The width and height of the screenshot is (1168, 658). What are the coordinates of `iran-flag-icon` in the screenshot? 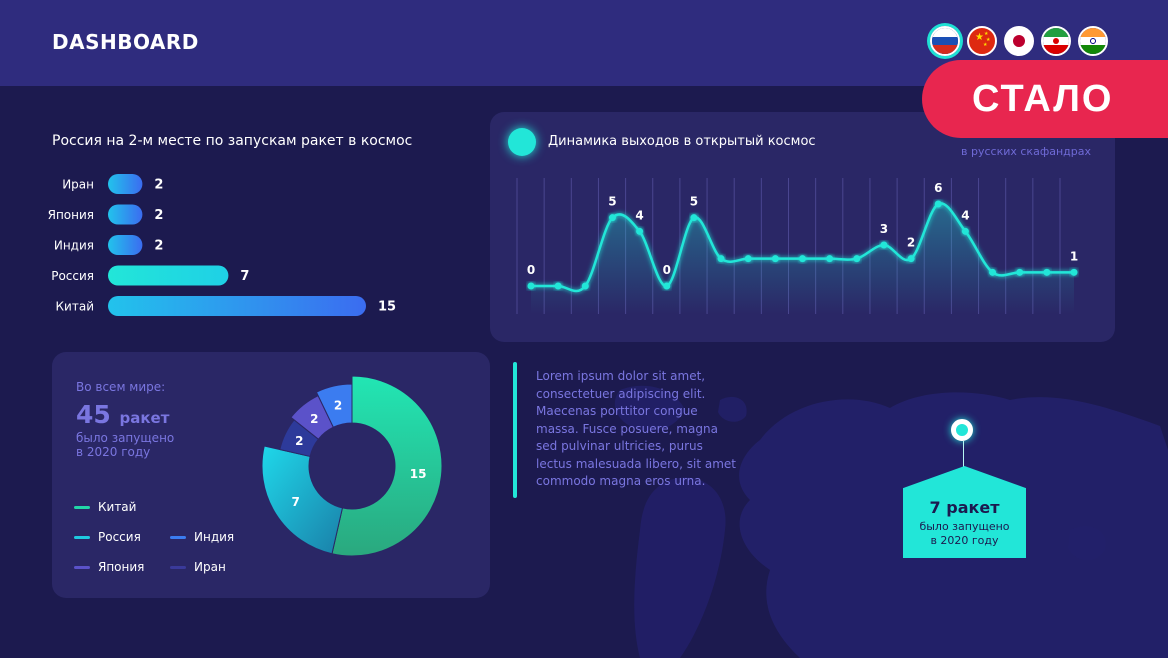 It's located at (1056, 41).